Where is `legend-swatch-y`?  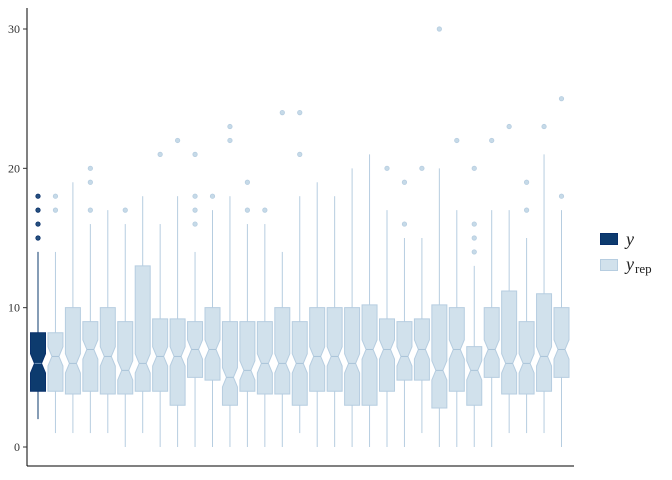 legend-swatch-y is located at coordinates (609, 239).